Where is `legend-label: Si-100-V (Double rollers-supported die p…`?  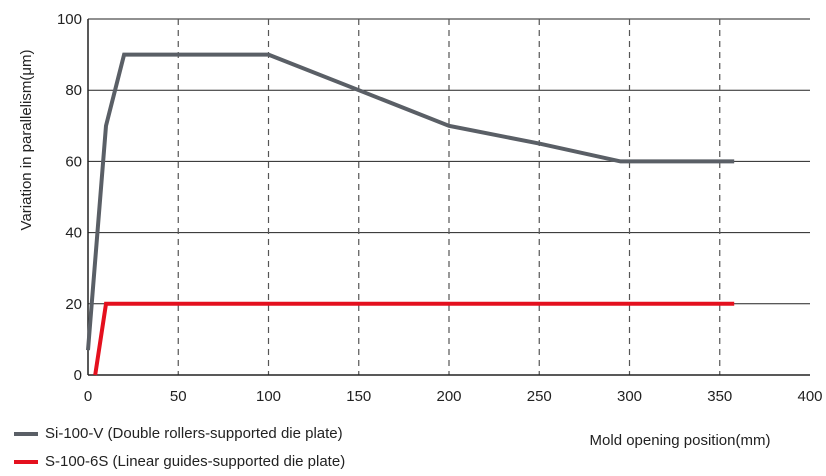 legend-label: Si-100-V (Double rollers-supported die p… is located at coordinates (194, 433).